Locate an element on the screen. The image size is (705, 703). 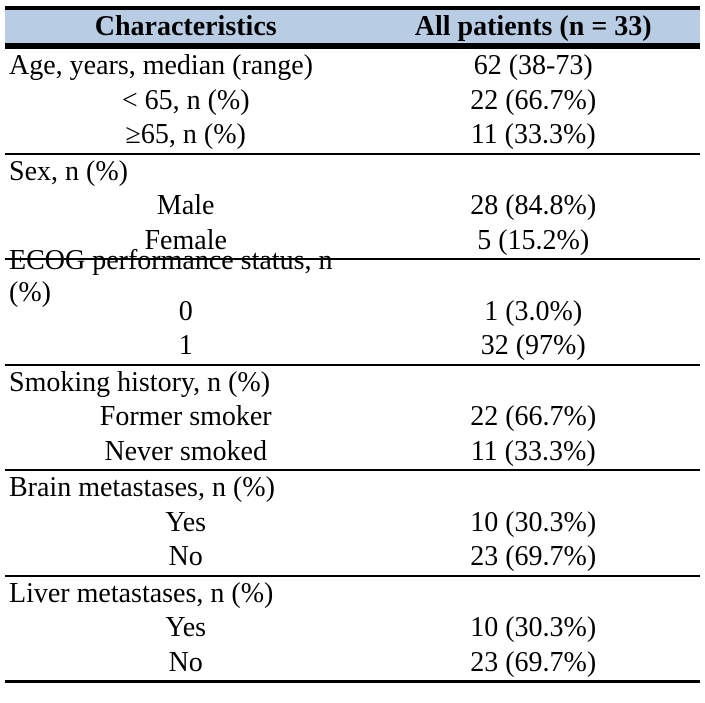
row-label: Age, years, median (range) is located at coordinates (161, 66).